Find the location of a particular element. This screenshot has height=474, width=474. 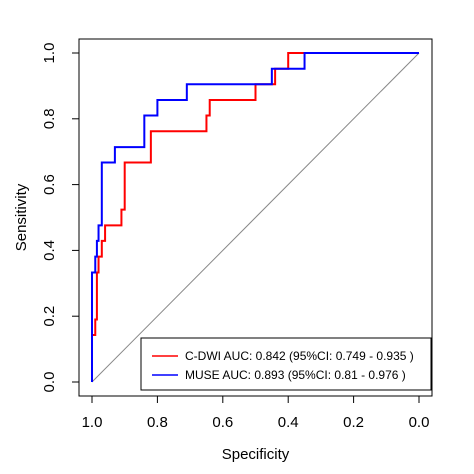

x-tick-label: 0.8 is located at coordinates (157, 422).